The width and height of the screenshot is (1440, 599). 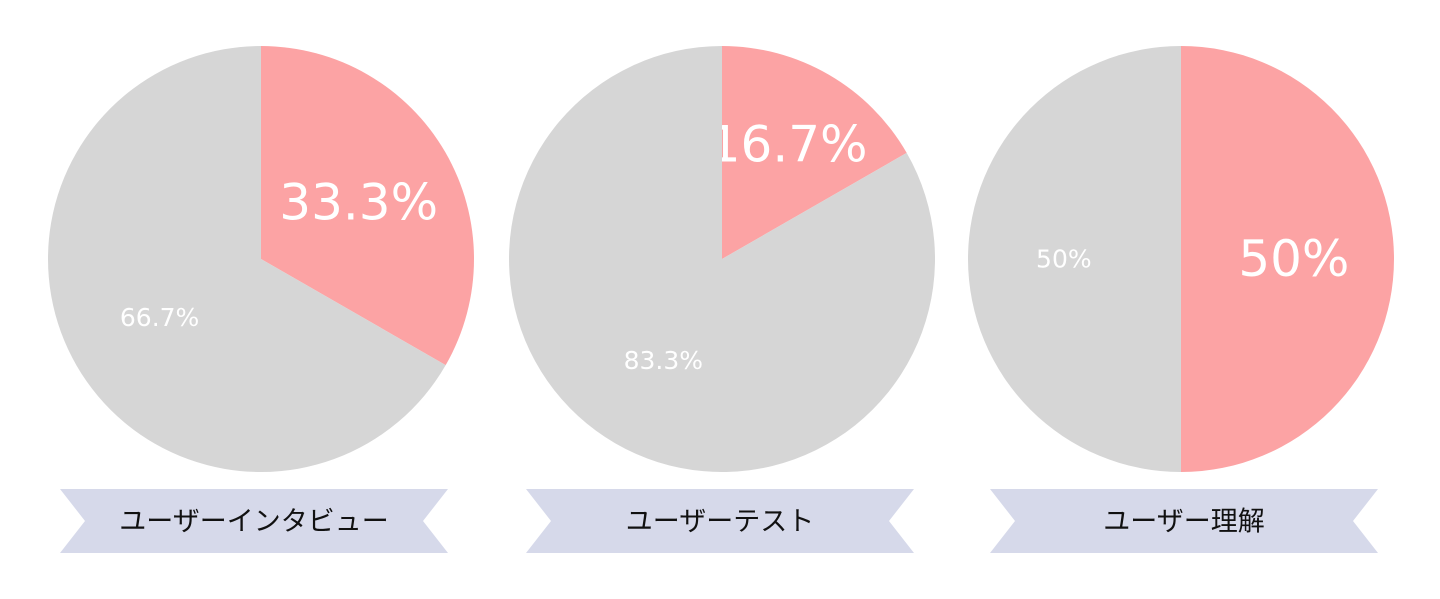 What do you see at coordinates (159, 317) in the screenshot?
I see `slice-label: 66.7%` at bounding box center [159, 317].